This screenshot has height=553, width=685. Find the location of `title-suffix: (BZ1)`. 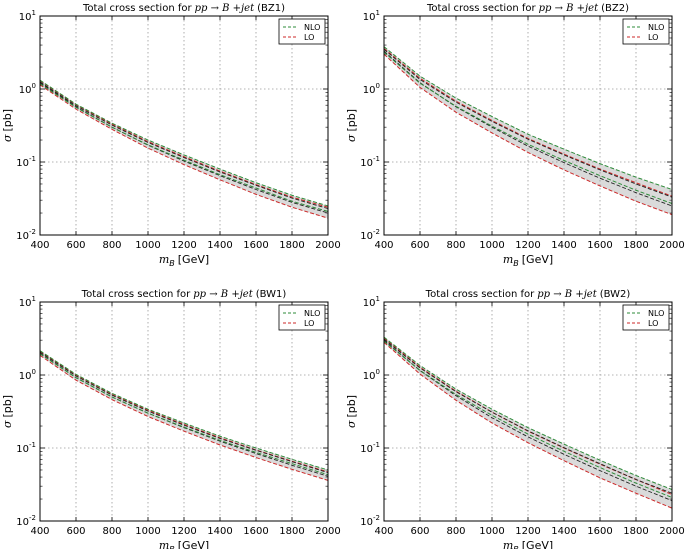

title-suffix: (BZ1) is located at coordinates (271, 8).